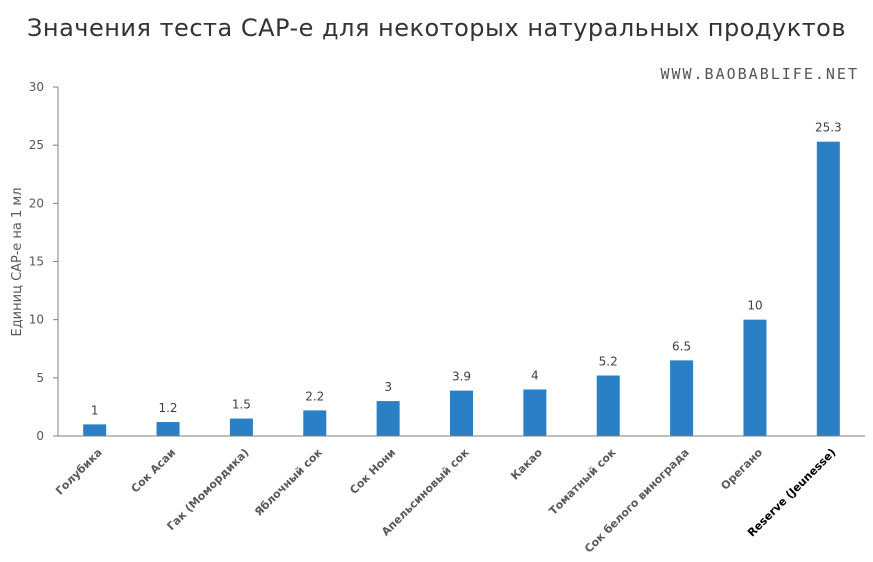 The width and height of the screenshot is (873, 562). What do you see at coordinates (608, 362) in the screenshot?
I see `data-label: 5.2` at bounding box center [608, 362].